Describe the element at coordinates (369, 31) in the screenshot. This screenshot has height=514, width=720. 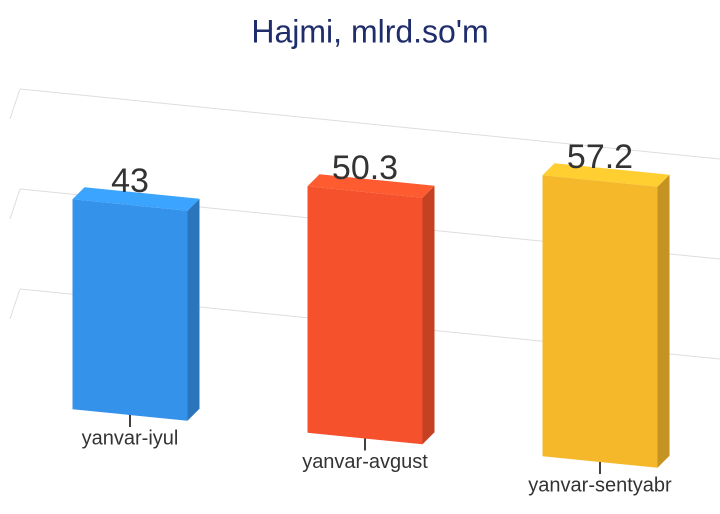
I see `chart-title: Hajmi, mlrd.so'm` at that location.